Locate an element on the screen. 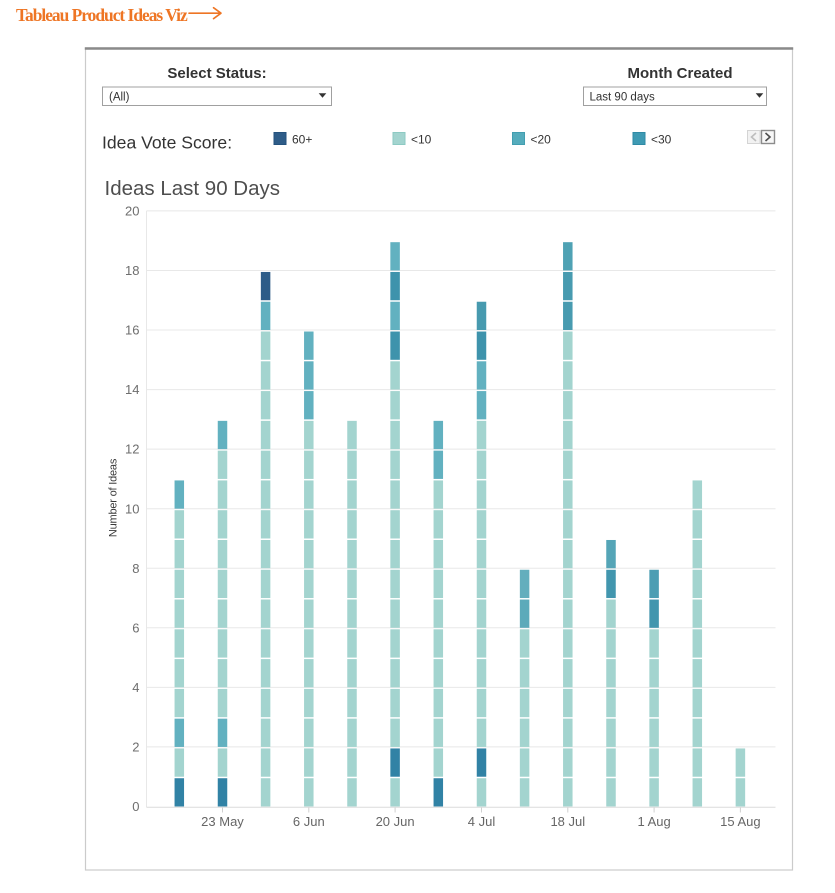  svg-text: (All) is located at coordinates (119, 98).